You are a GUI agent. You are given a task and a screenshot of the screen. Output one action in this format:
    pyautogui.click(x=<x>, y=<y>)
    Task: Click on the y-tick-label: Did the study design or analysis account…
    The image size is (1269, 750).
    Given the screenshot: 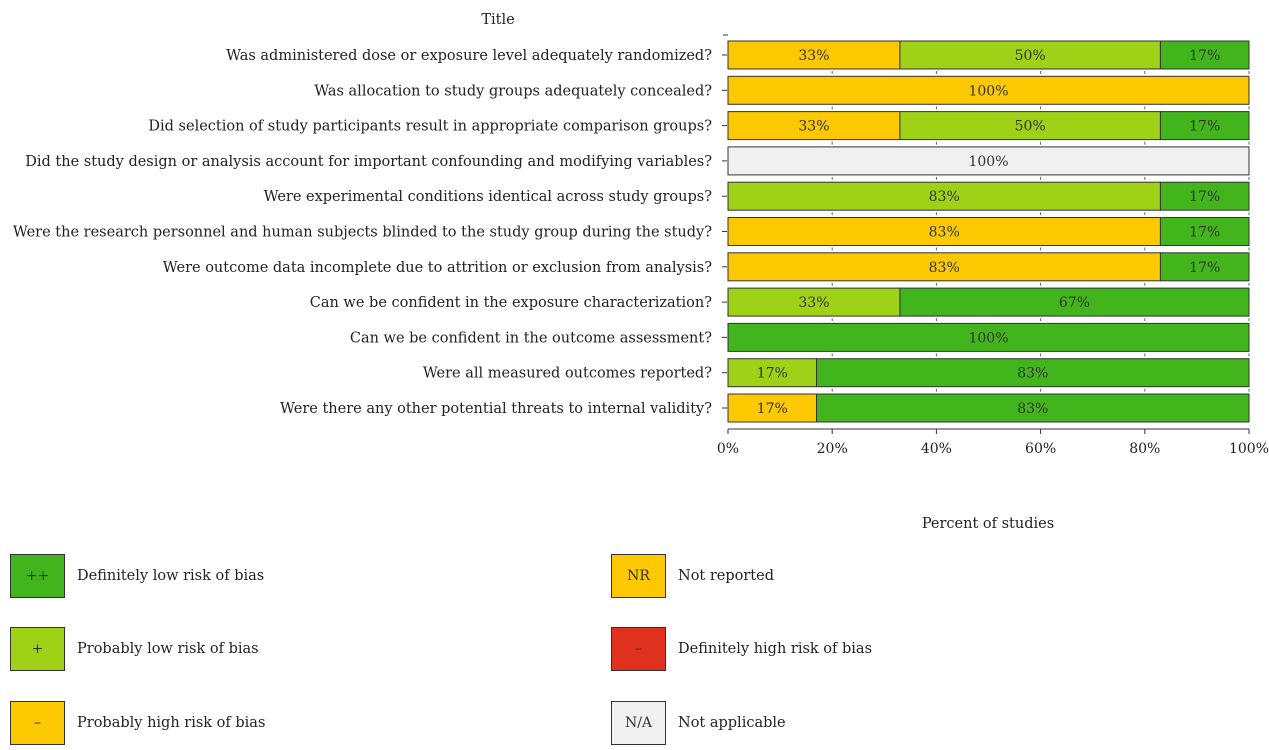 What is the action you would take?
    pyautogui.click(x=368, y=162)
    